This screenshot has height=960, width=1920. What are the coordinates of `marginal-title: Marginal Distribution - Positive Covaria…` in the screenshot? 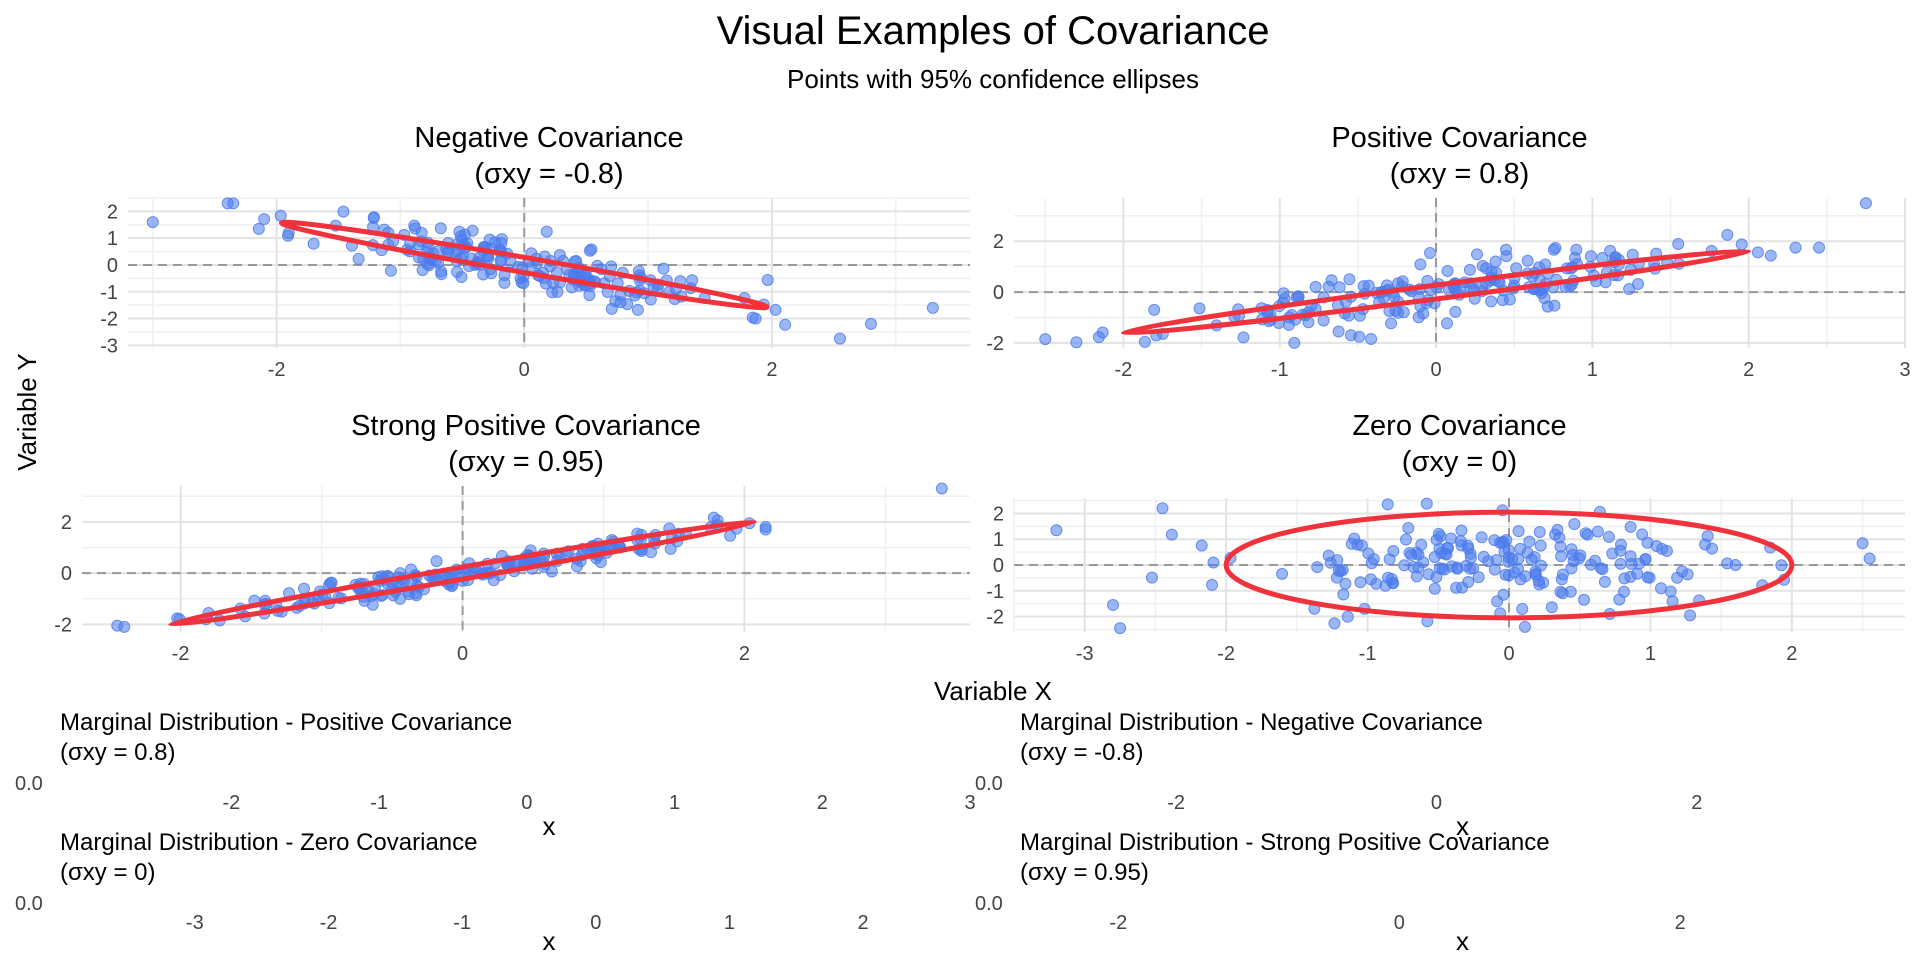 It's located at (286, 722).